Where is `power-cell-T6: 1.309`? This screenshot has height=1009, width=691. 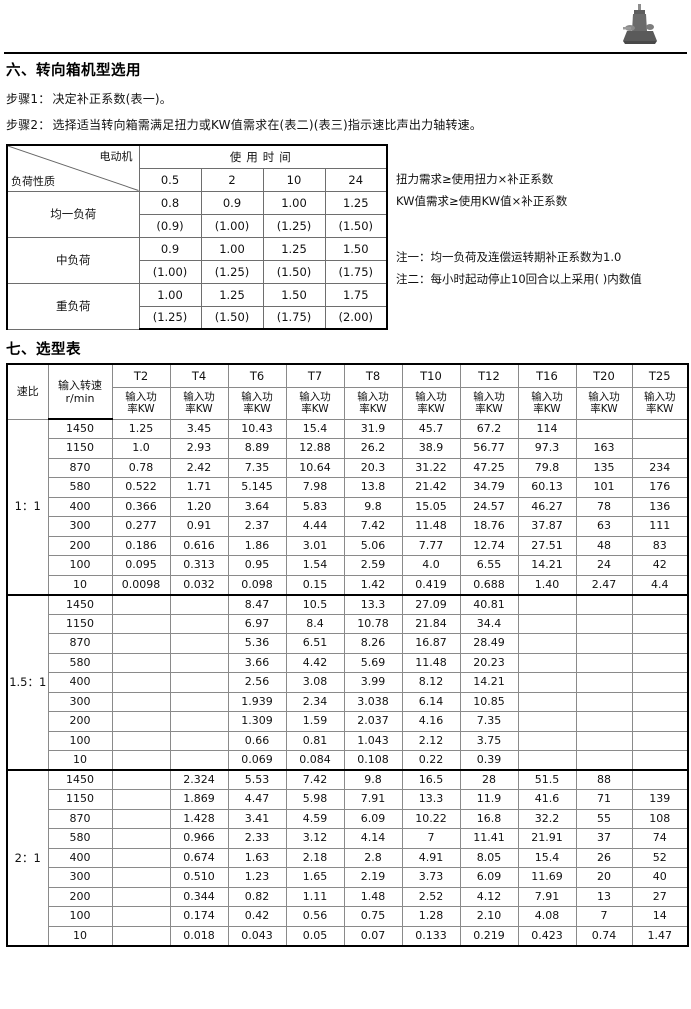 power-cell-T6: 1.309 is located at coordinates (257, 721).